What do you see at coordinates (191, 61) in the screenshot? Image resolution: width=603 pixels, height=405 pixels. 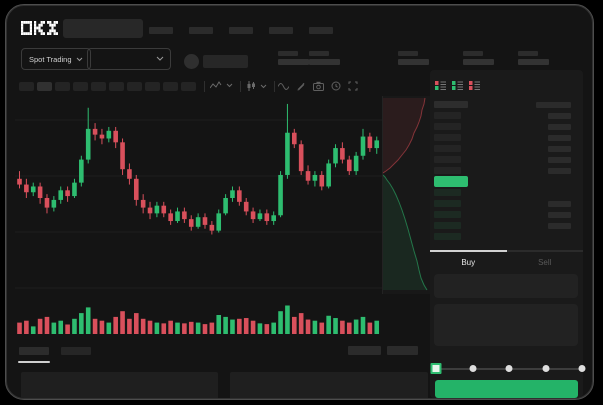 I see `market-toggle-icon` at bounding box center [191, 61].